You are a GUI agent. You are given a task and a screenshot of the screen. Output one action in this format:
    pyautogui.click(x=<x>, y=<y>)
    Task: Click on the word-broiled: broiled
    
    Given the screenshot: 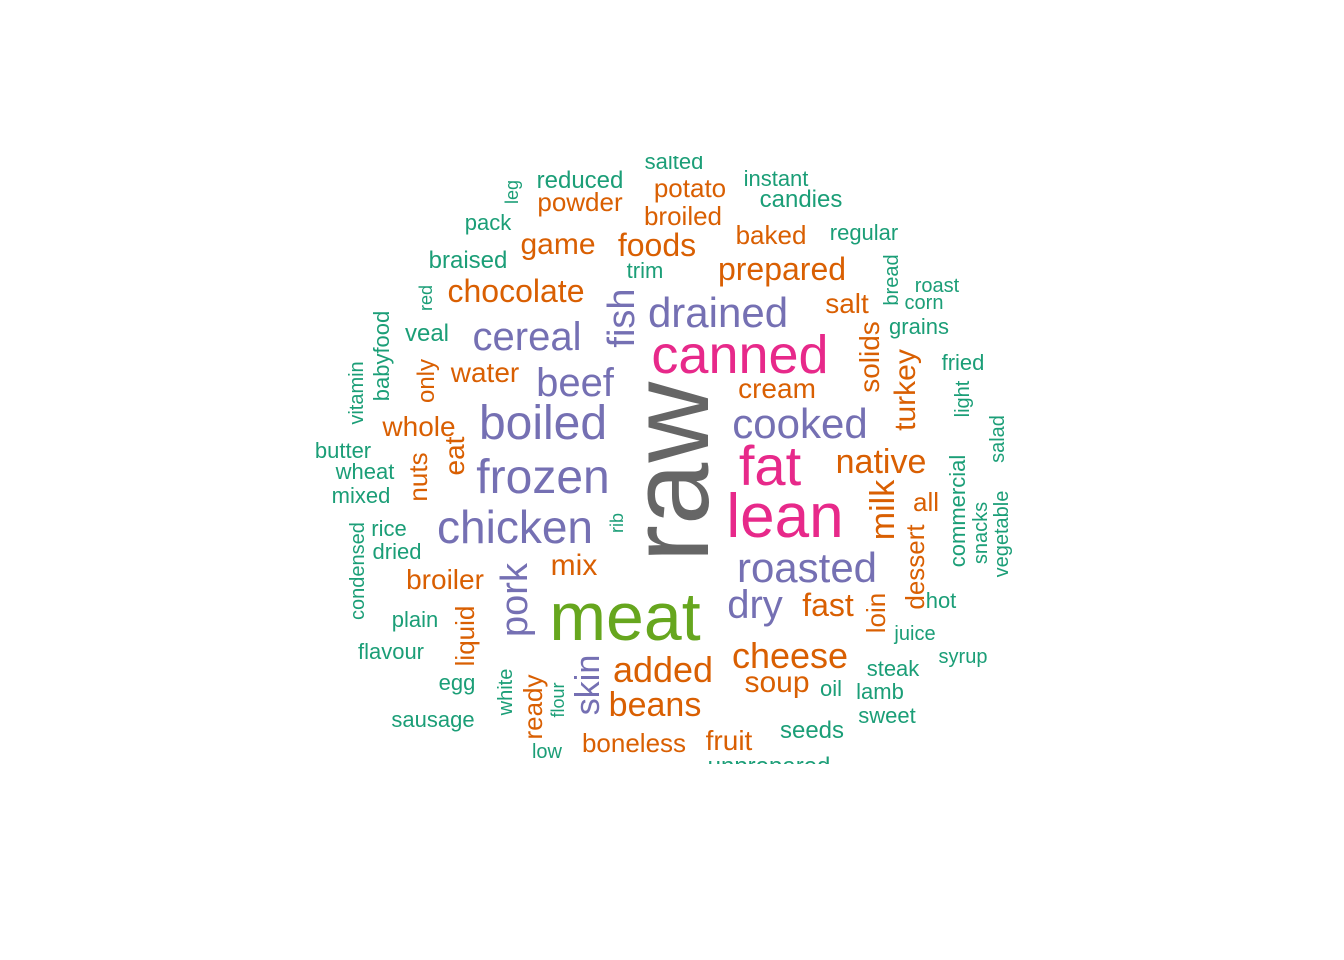 What is the action you would take?
    pyautogui.click(x=683, y=216)
    